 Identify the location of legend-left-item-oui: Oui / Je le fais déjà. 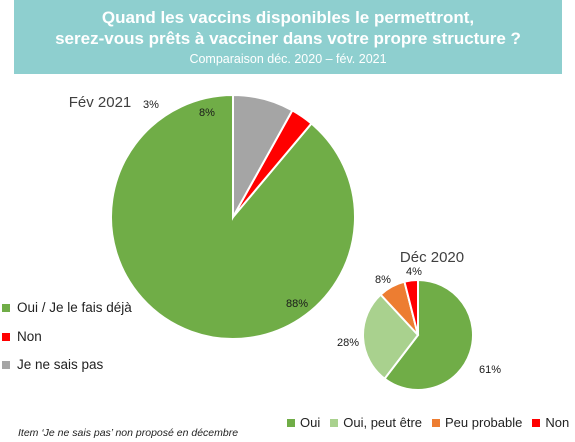
(67, 307).